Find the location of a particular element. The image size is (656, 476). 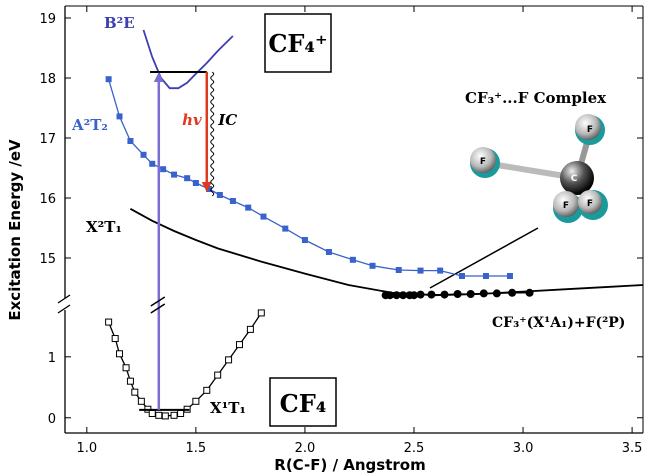

y-tick-label: 0 is located at coordinates (52, 419).